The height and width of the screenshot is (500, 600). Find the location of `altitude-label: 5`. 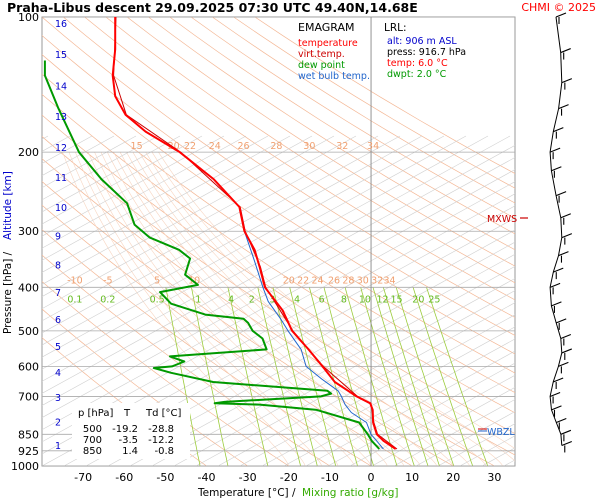

altitude-label: 5 is located at coordinates (58, 347).